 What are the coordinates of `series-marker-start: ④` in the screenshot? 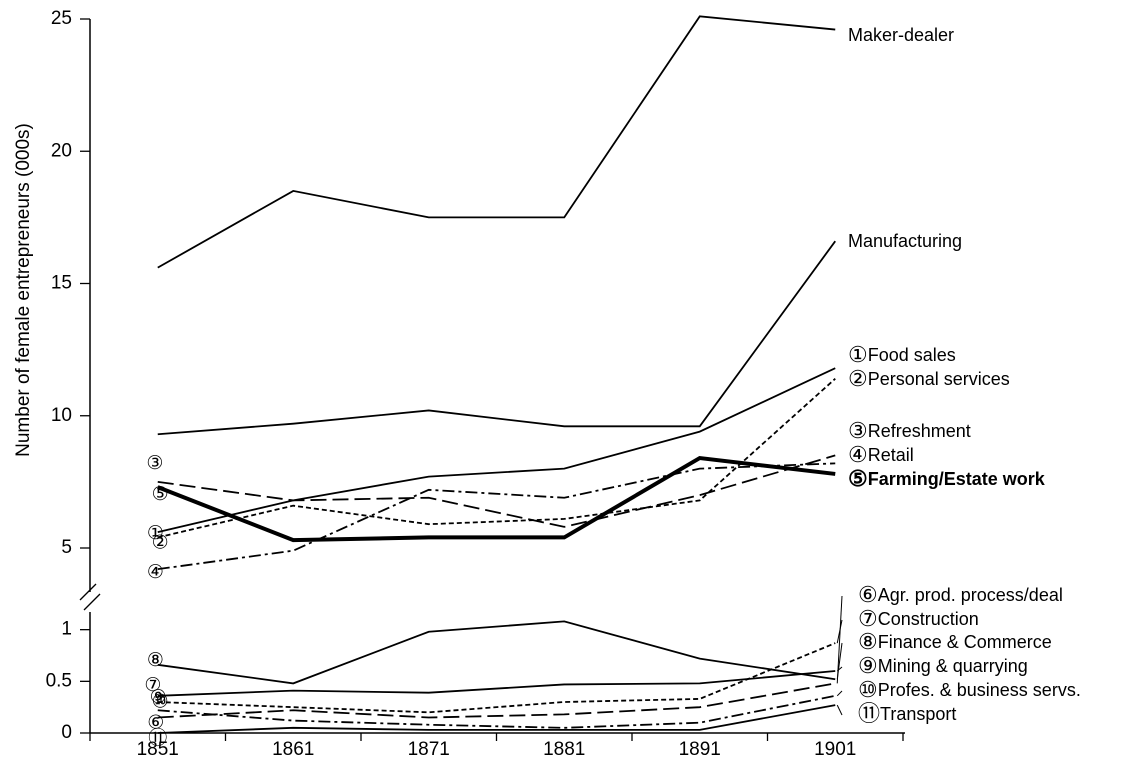 It's located at (155, 572).